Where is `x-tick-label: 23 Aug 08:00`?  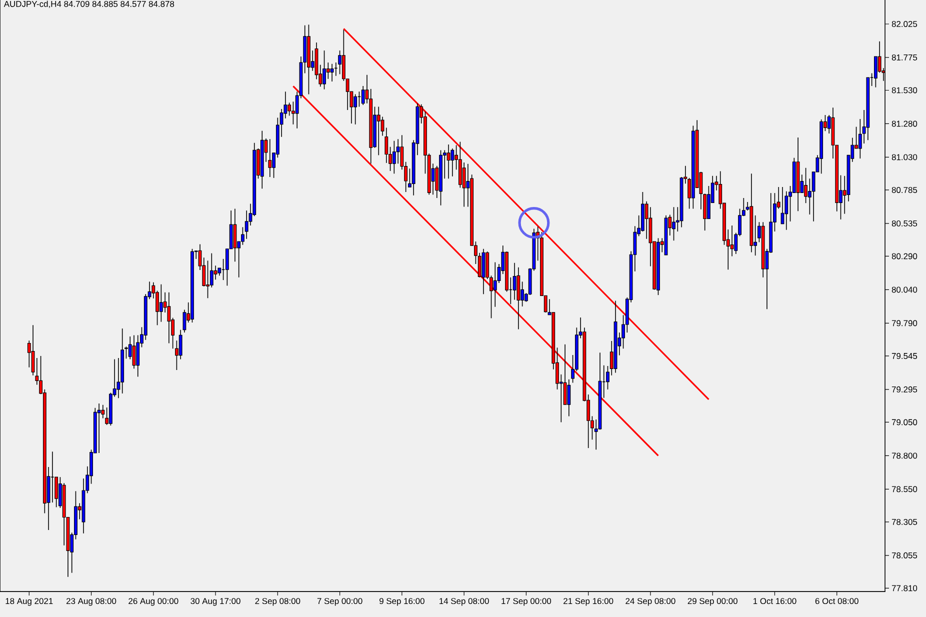 x-tick-label: 23 Aug 08:00 is located at coordinates (91, 602).